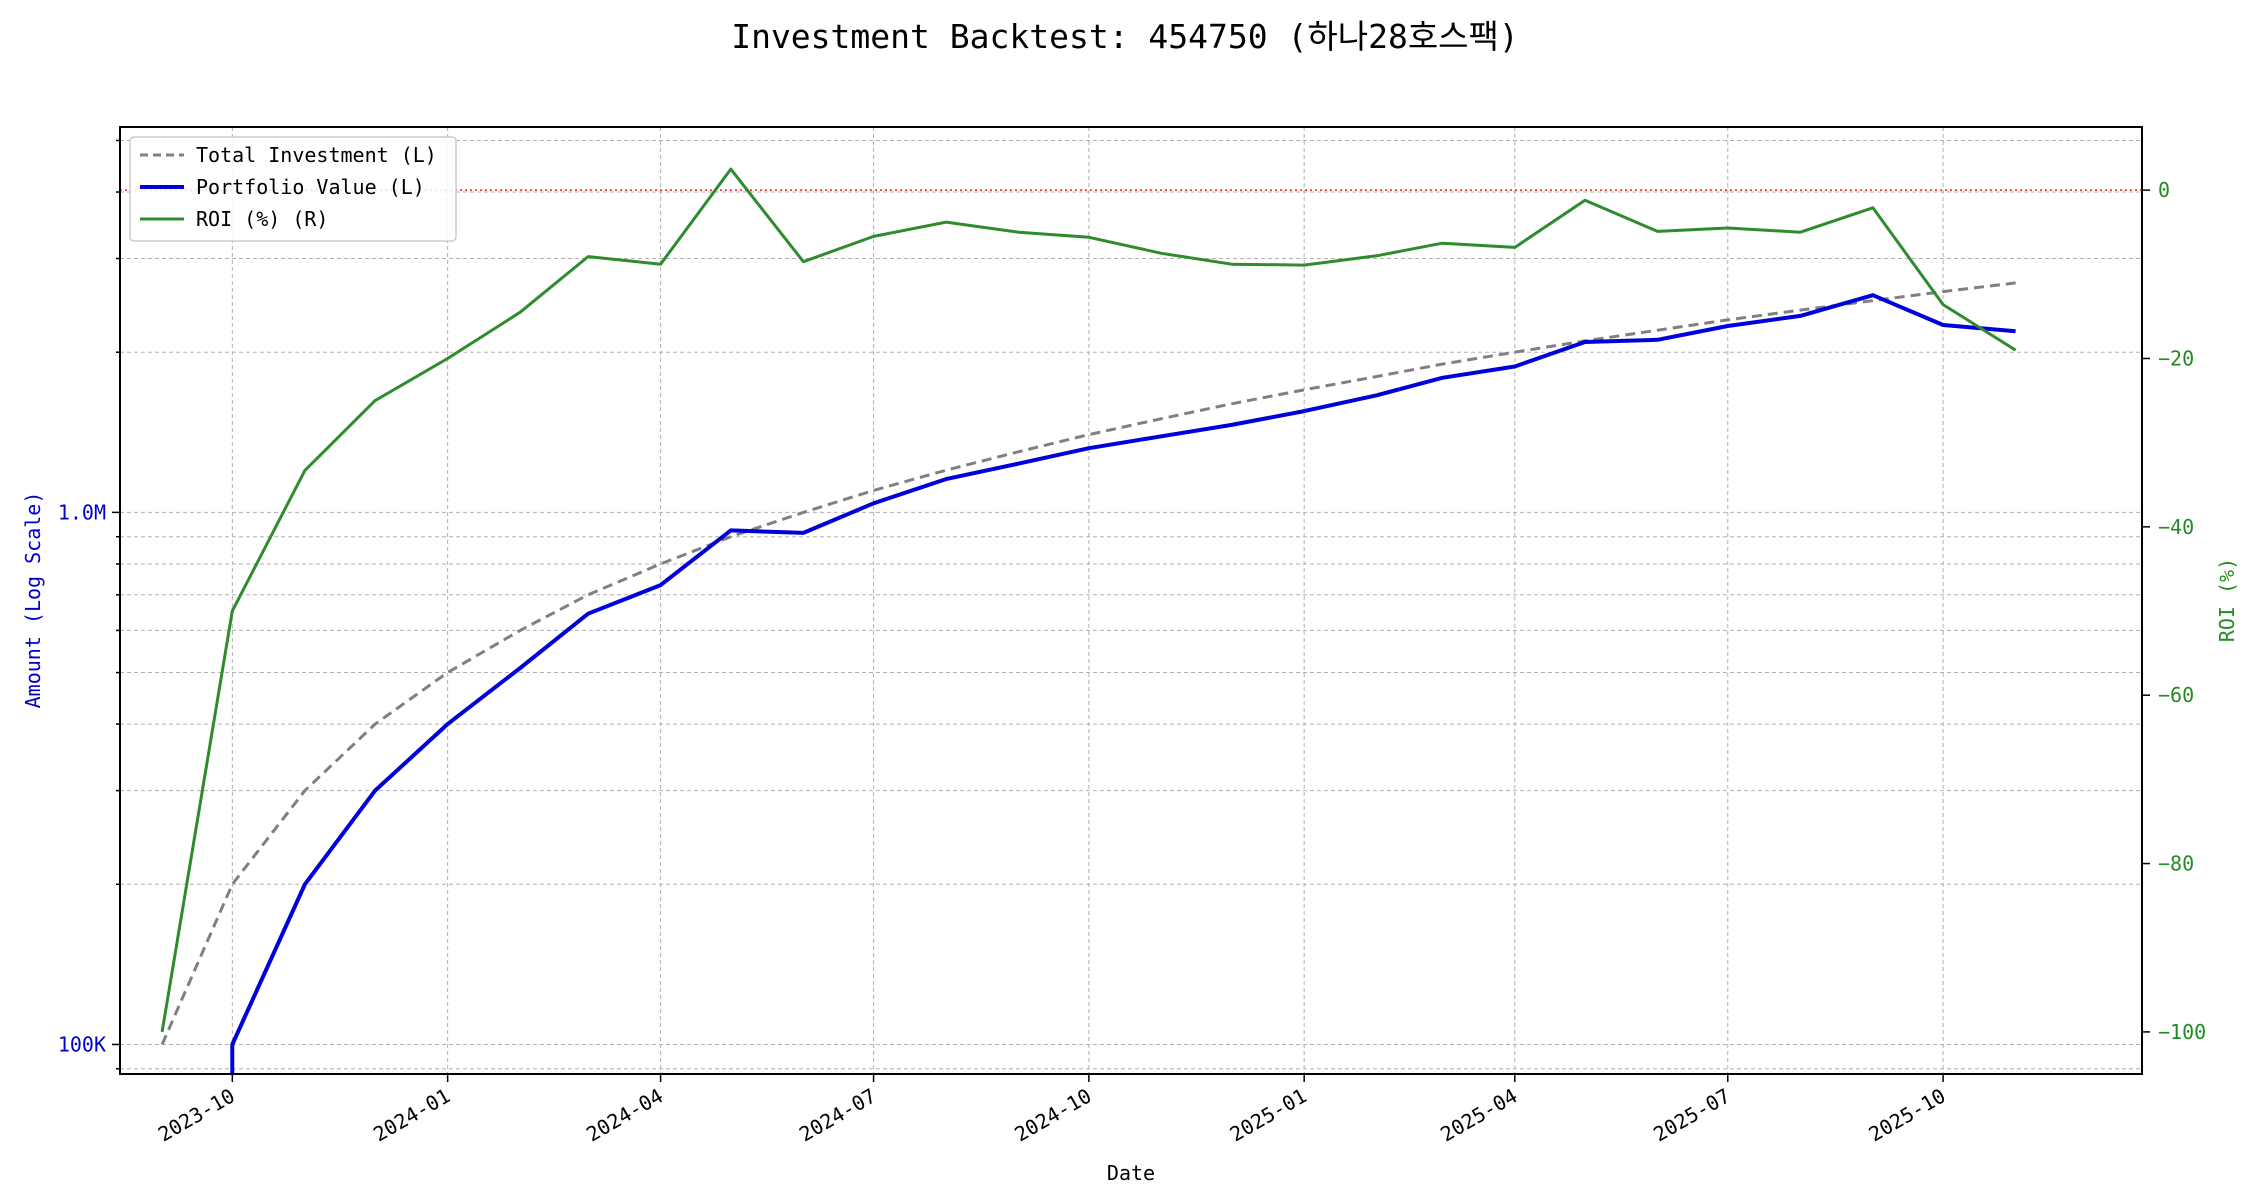 This screenshot has height=1200, width=2250. Describe the element at coordinates (82, 512) in the screenshot. I see `left-tick-label: 1.0M` at that location.